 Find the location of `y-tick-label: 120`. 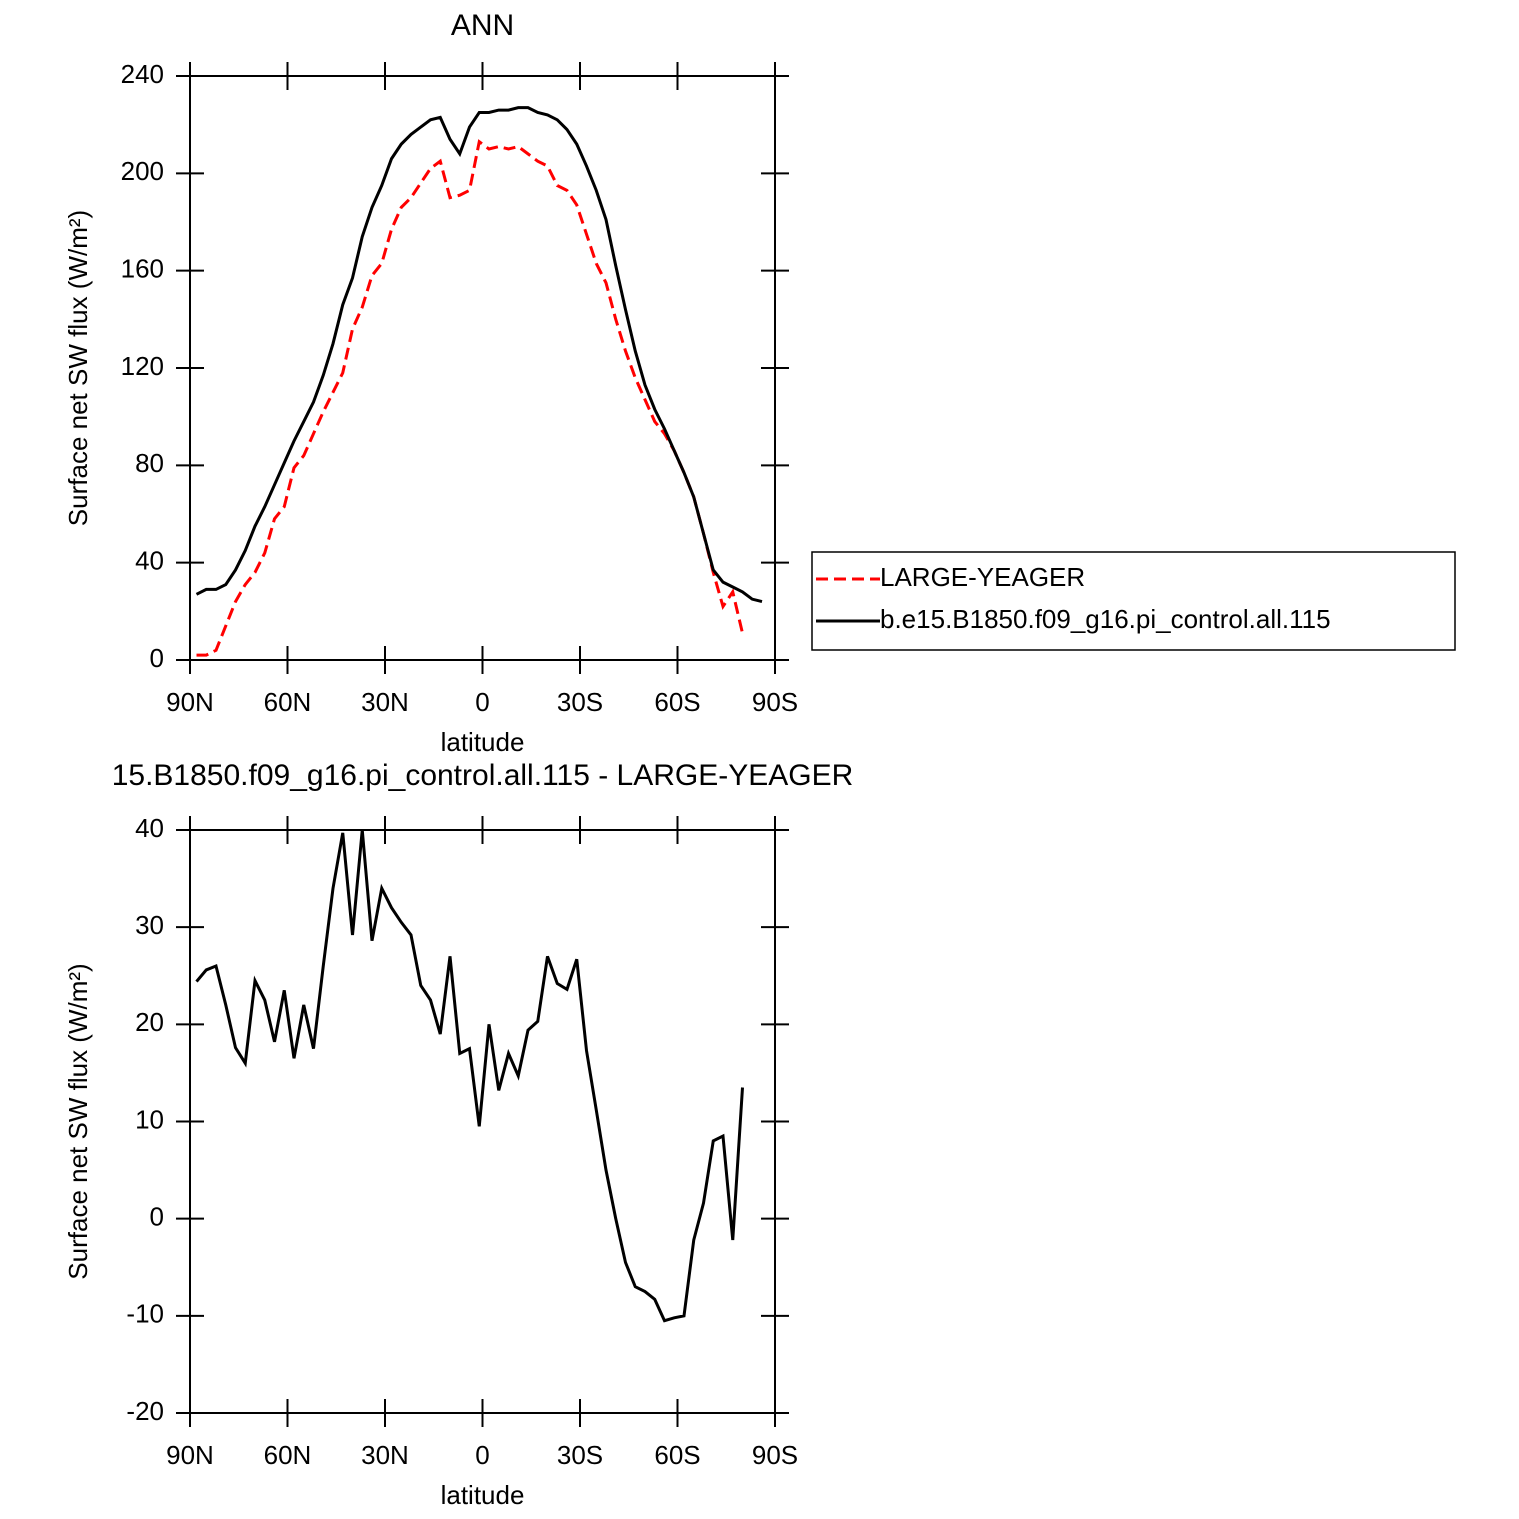

y-tick-label: 120 is located at coordinates (142, 366).